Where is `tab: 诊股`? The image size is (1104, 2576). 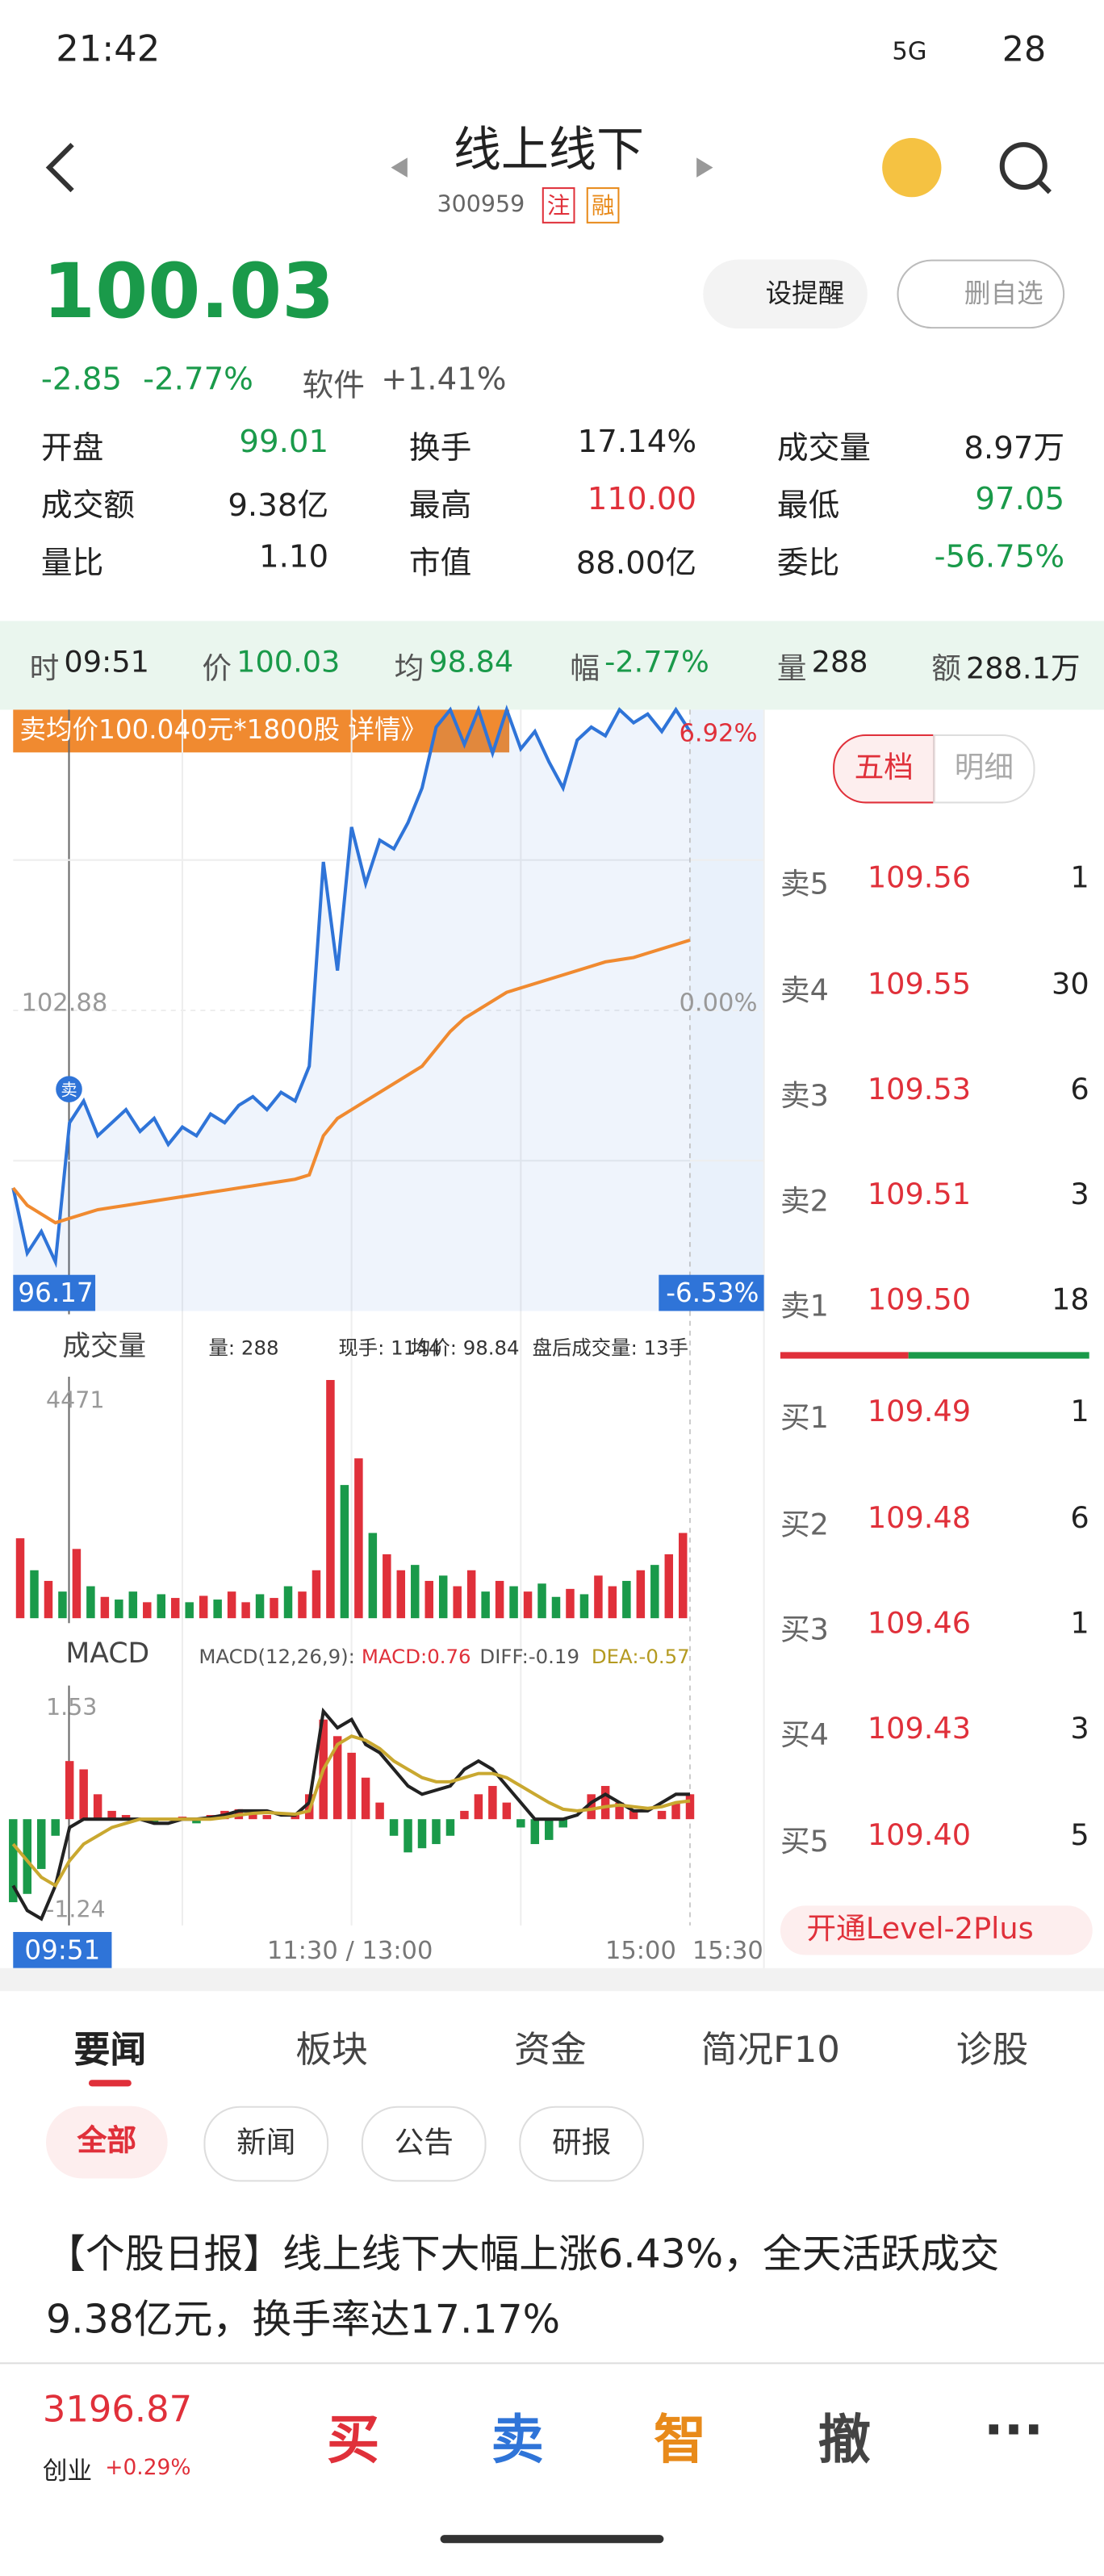 tab: 诊股 is located at coordinates (992, 2051).